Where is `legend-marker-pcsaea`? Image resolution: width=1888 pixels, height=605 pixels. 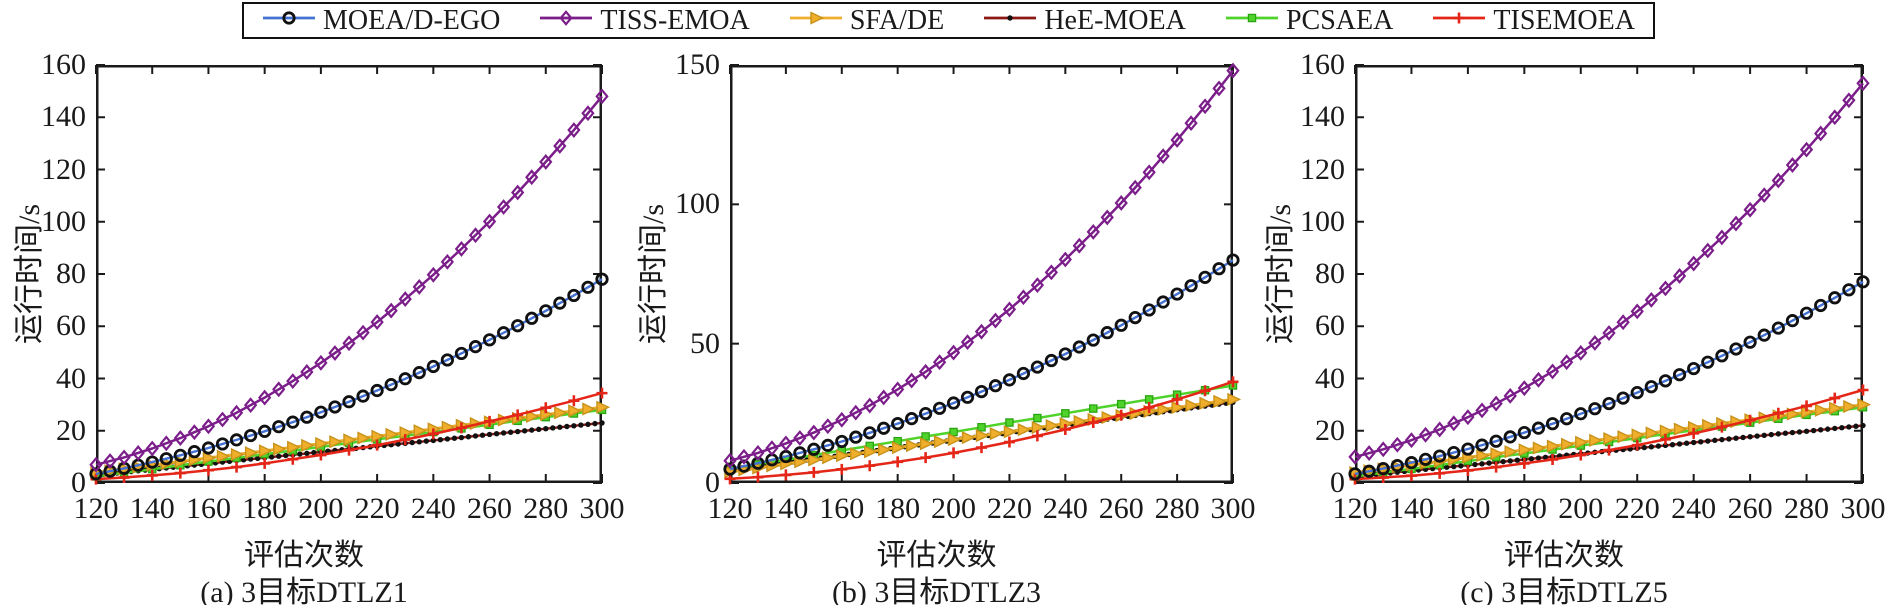
legend-marker-pcsaea is located at coordinates (1251, 18).